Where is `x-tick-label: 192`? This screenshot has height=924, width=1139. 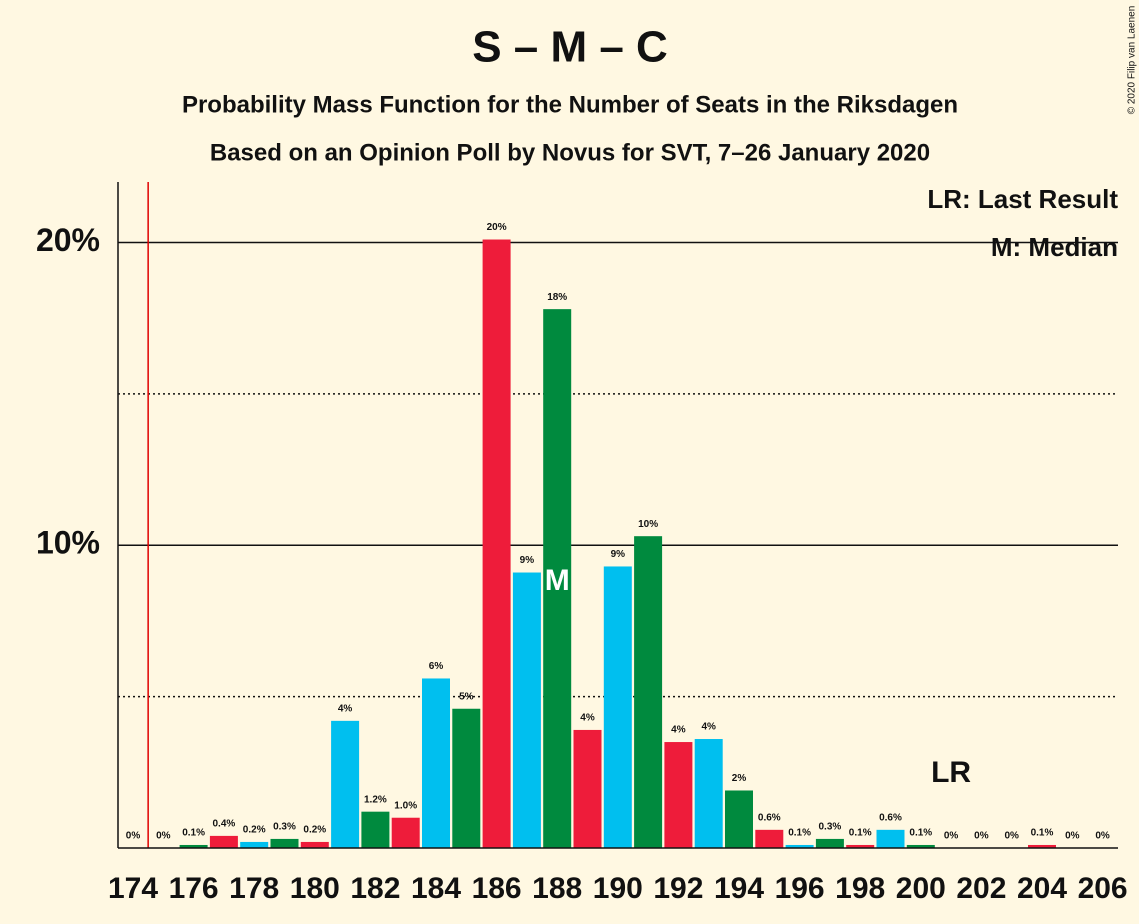 x-tick-label: 192 is located at coordinates (678, 888).